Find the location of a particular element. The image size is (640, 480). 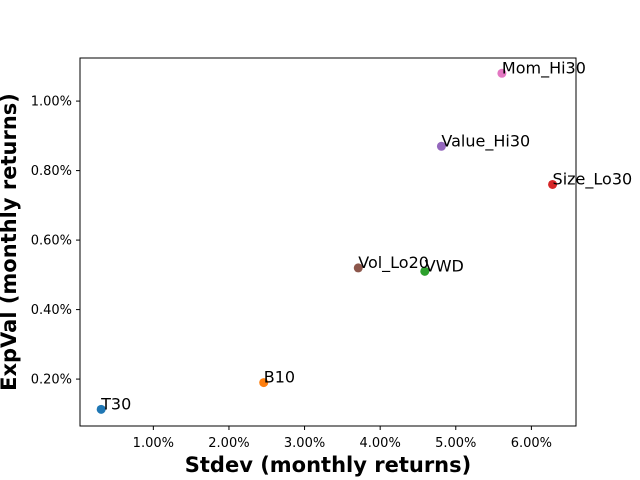

x-tick-label: 1.00% is located at coordinates (153, 443).